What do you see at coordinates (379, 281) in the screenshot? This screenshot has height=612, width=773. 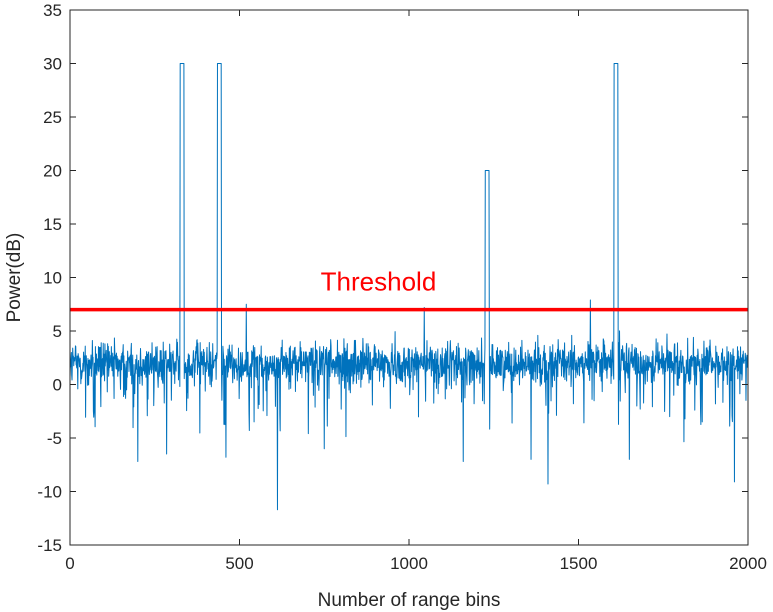 I see `threshold-annotation: Threshold` at bounding box center [379, 281].